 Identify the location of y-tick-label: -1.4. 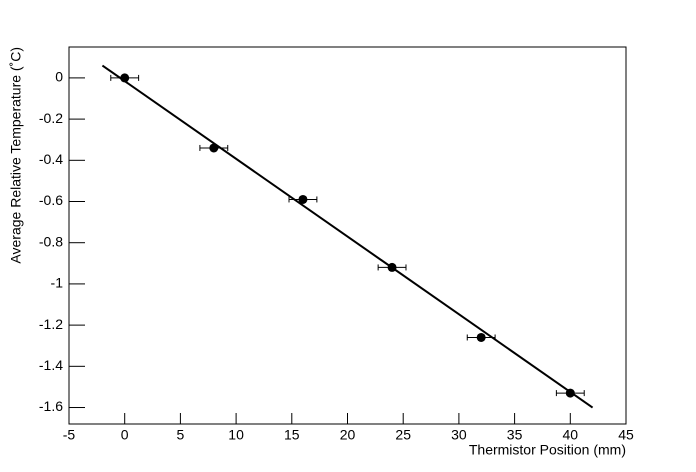
(51, 365).